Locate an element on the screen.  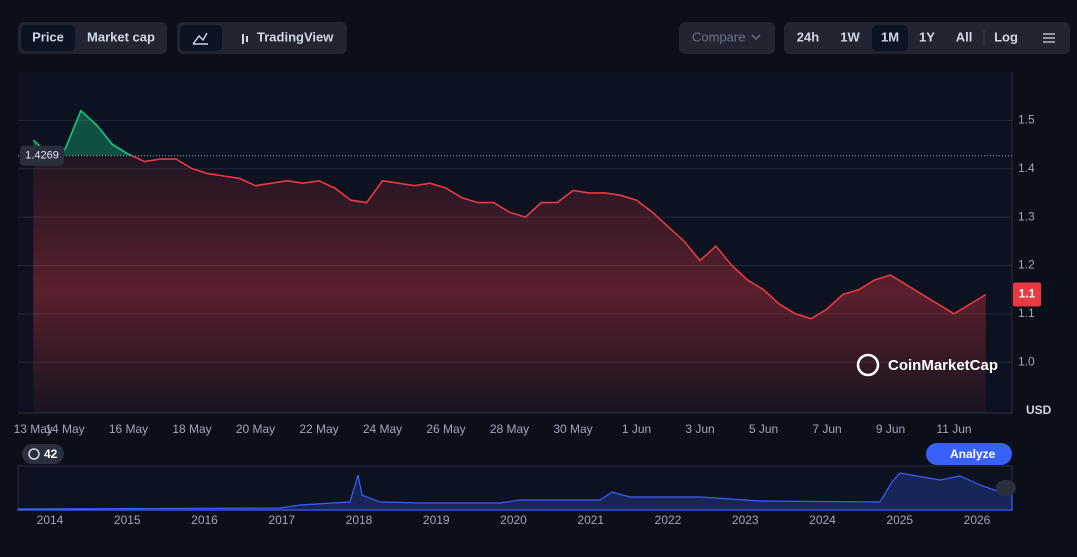
price-tag: 1.1 is located at coordinates (1027, 294).